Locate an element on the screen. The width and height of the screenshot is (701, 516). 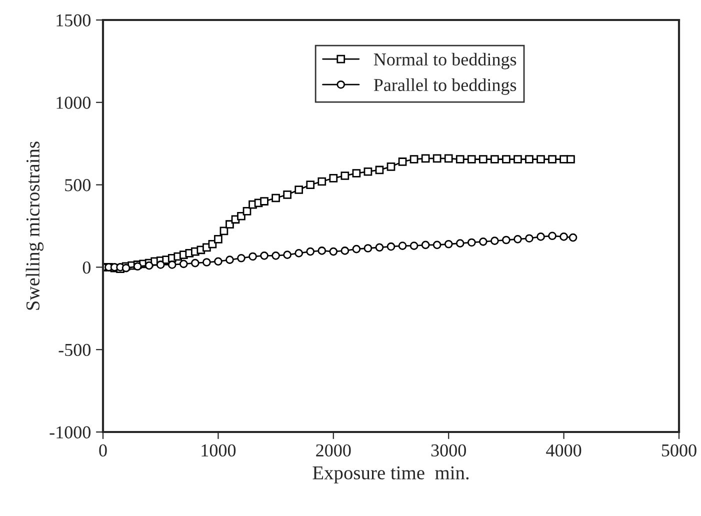
x-tick-label: 2000 is located at coordinates (333, 450).